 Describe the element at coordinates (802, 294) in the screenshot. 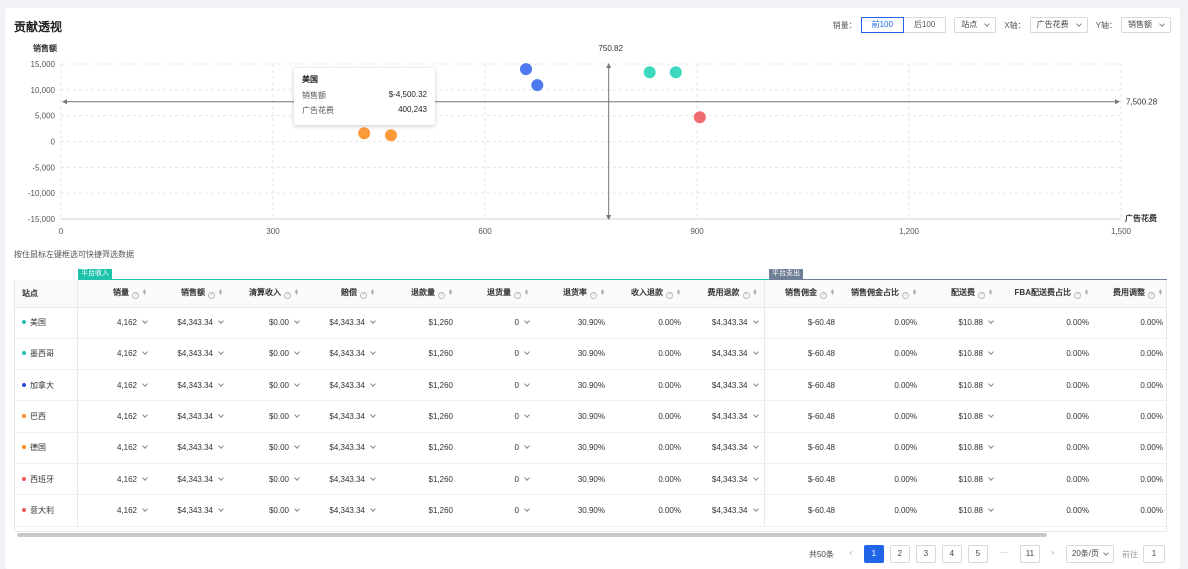

I see `column-header: 销售佣金 ?▲ ▼` at that location.